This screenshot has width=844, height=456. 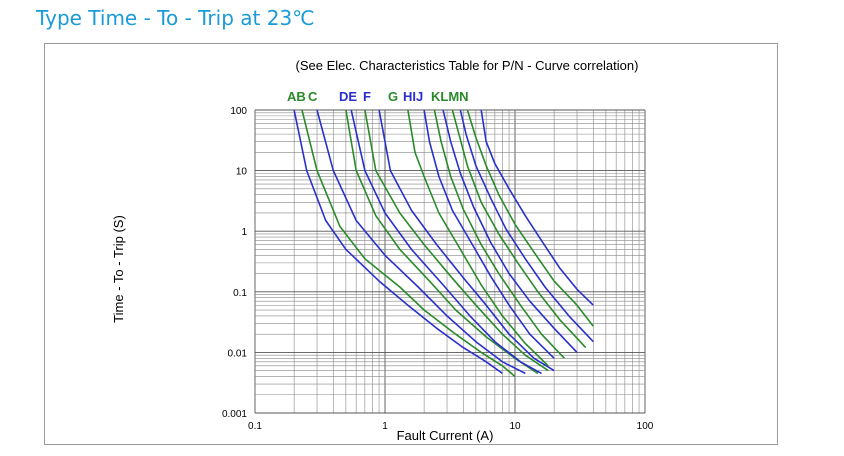 I want to click on x-tick-label: 10, so click(x=515, y=426).